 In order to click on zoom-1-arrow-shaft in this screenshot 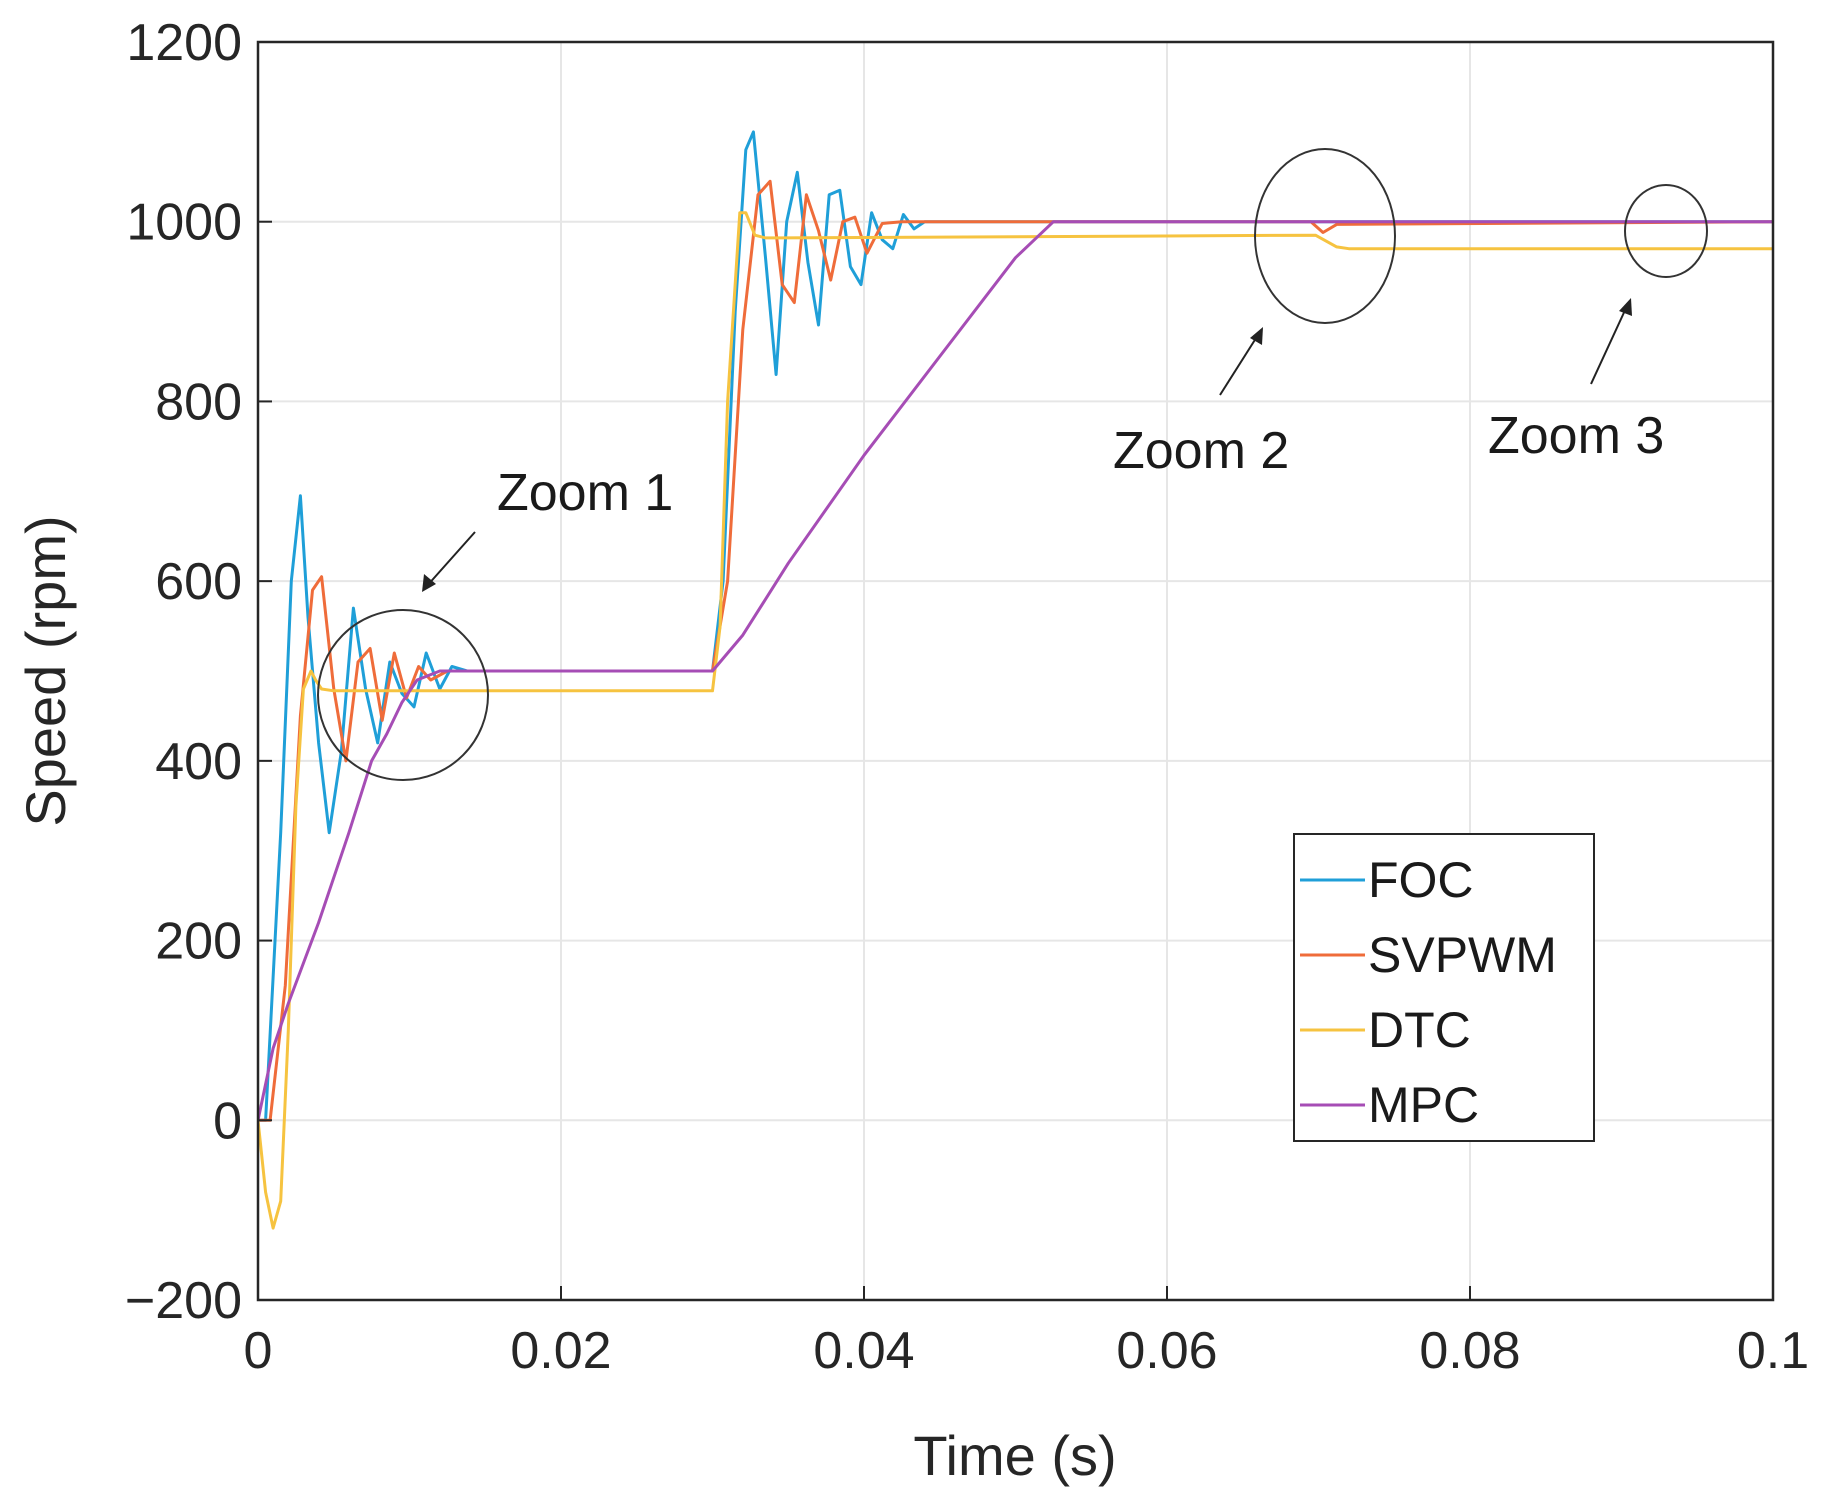, I will do `click(450, 559)`.